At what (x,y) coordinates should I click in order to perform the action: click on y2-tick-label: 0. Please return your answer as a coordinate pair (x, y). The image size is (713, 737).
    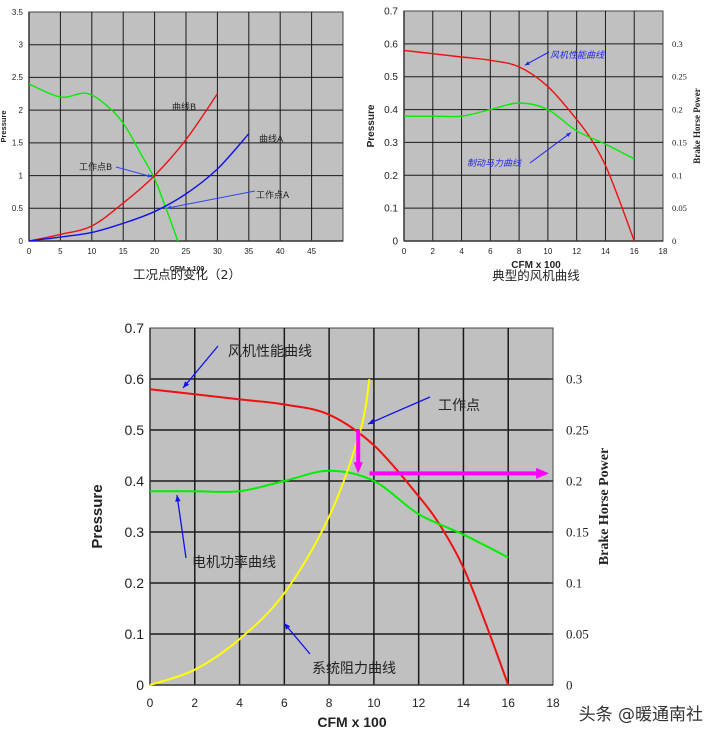
    Looking at the image, I should click on (674, 241).